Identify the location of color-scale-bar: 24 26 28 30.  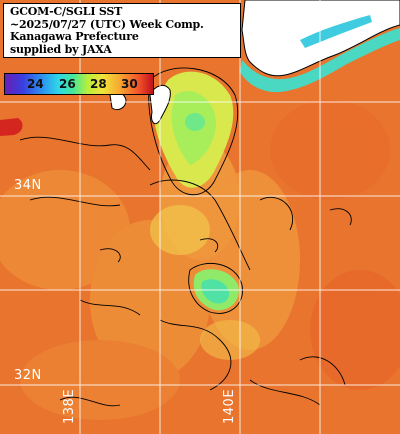
(79, 84).